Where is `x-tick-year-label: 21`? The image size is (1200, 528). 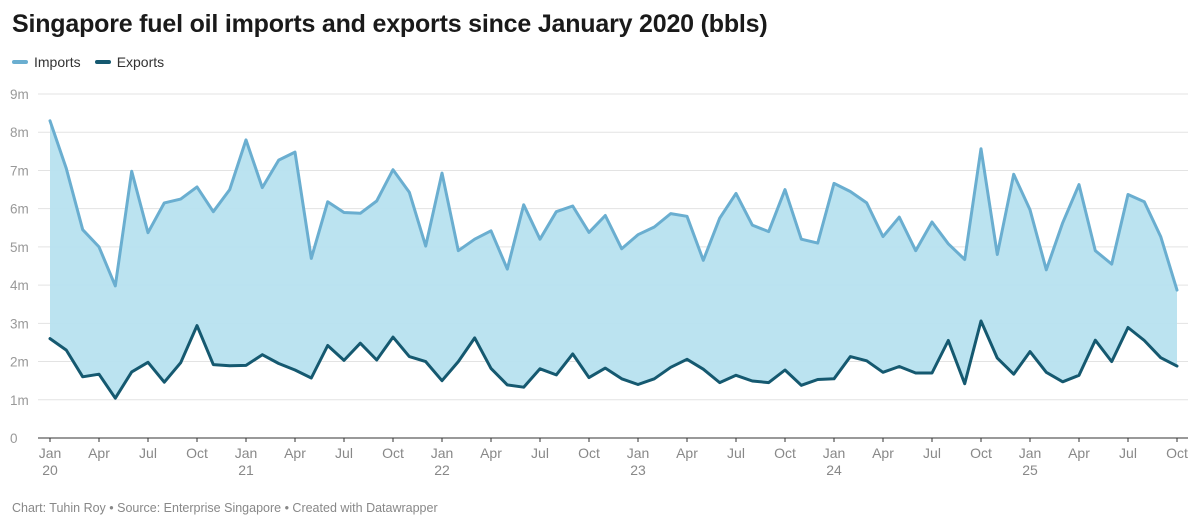 x-tick-year-label: 21 is located at coordinates (246, 470).